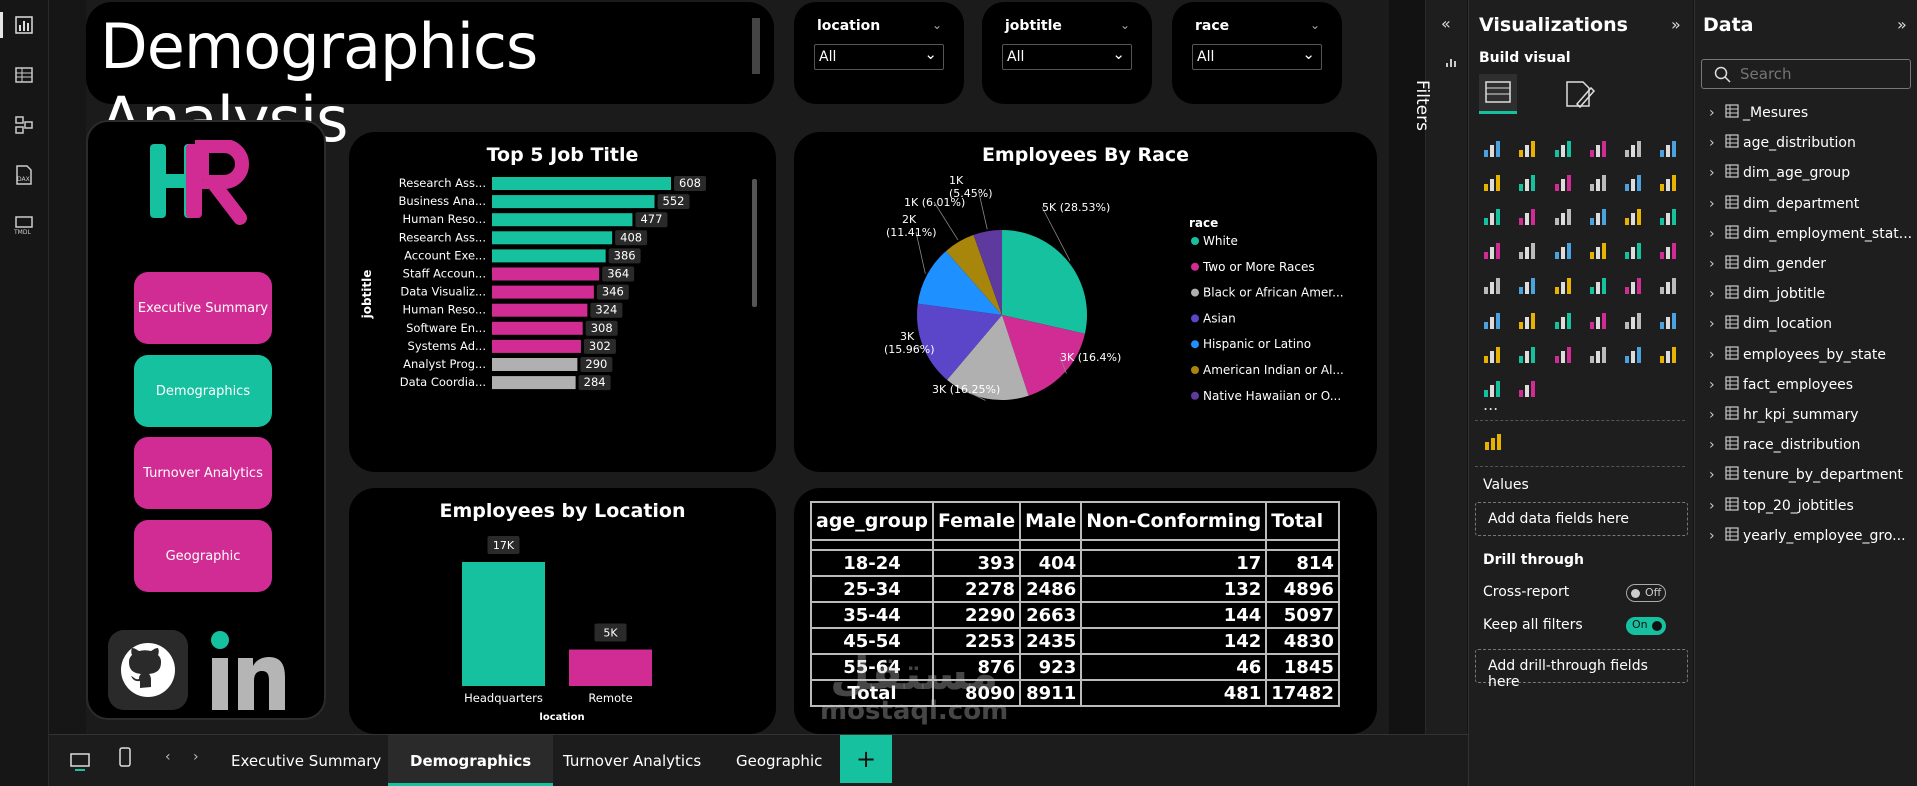  I want to click on search-input, so click(1820, 74).